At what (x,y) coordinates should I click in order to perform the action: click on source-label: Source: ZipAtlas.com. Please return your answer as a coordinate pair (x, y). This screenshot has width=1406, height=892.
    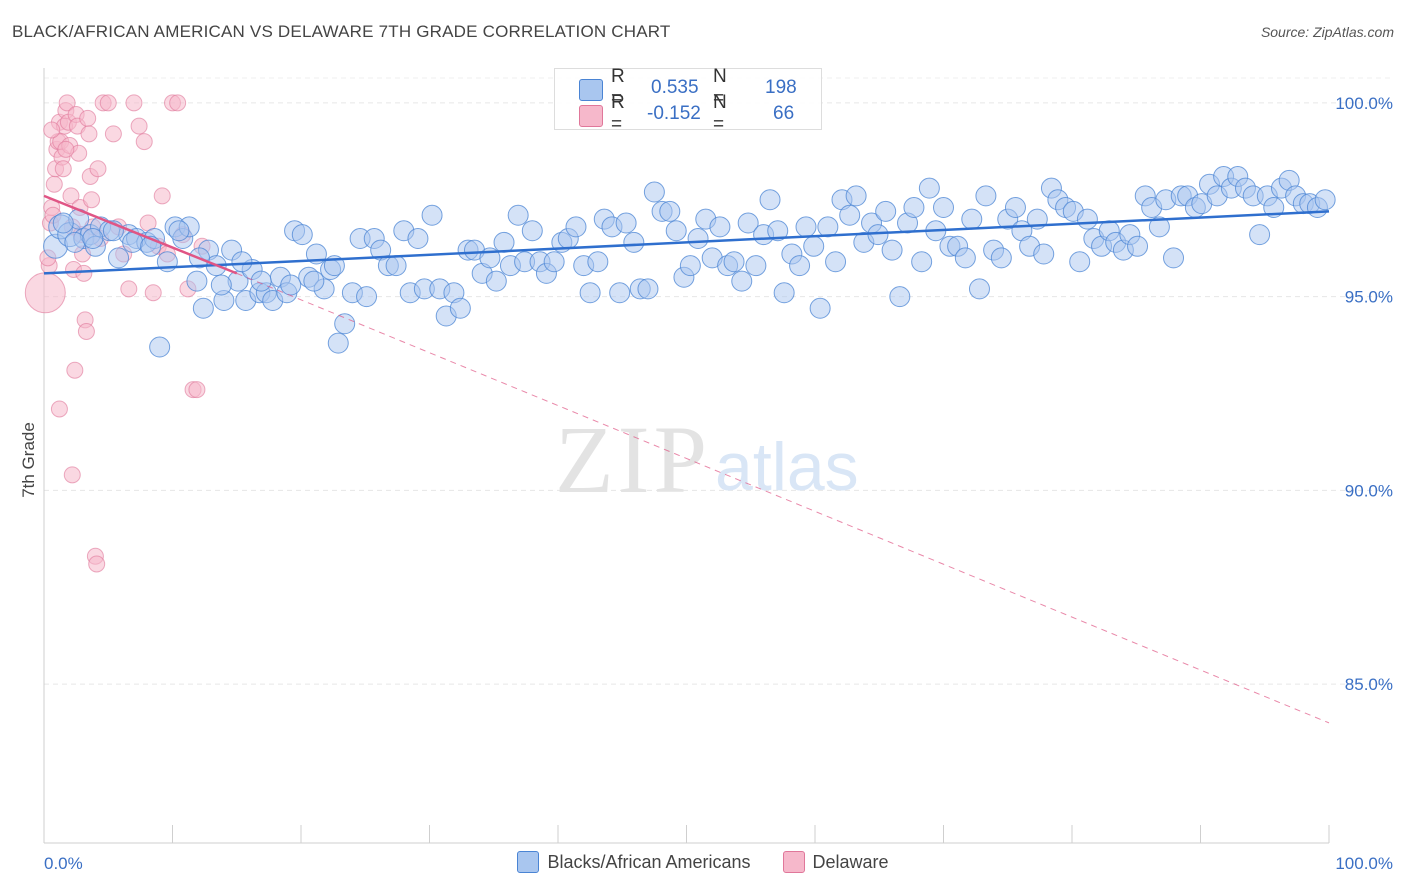
    Looking at the image, I should click on (1327, 32).